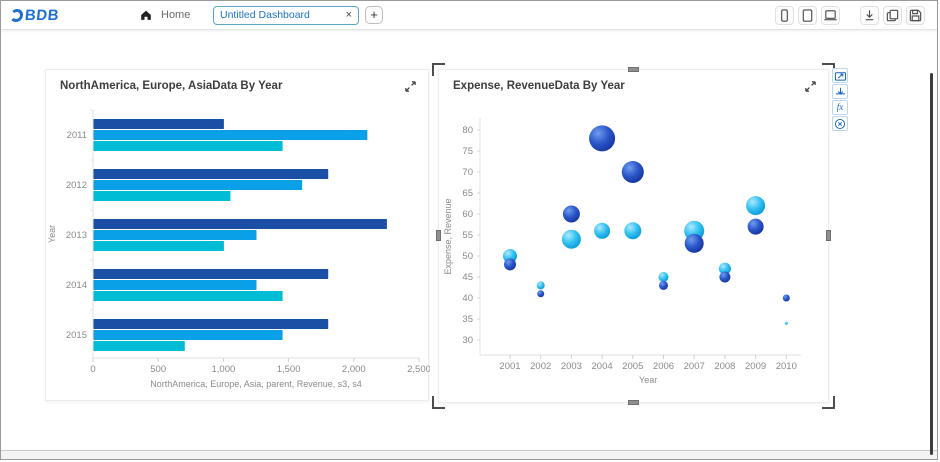  What do you see at coordinates (438, 235) in the screenshot?
I see `resize-handle-left` at bounding box center [438, 235].